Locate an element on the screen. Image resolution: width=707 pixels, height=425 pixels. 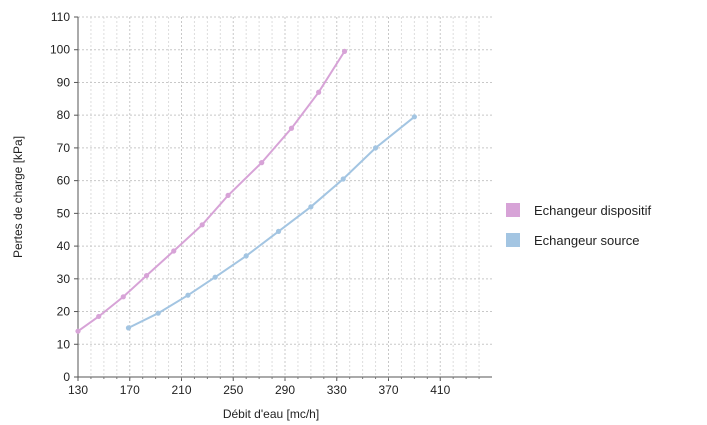
x-tick-label: 170 is located at coordinates (130, 390).